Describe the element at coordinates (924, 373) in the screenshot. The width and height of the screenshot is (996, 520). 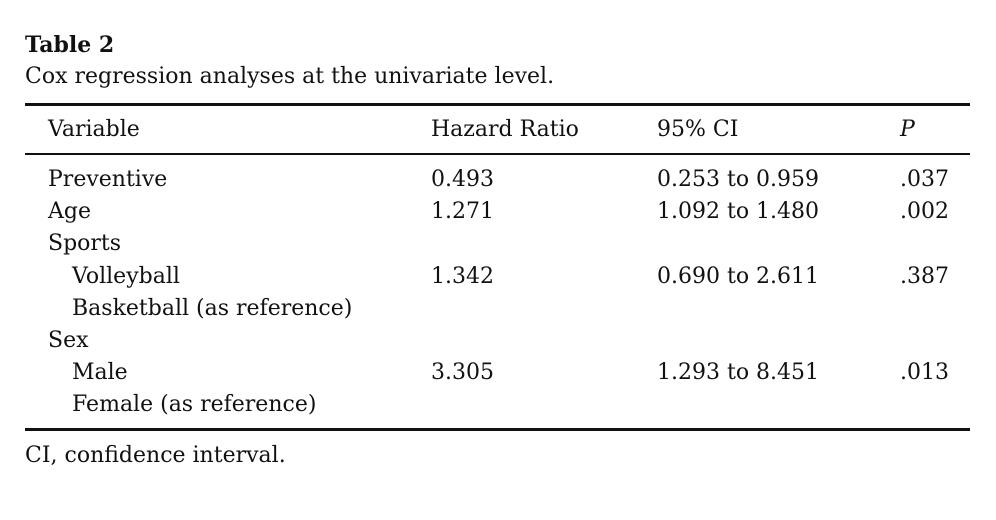
I see `table-cell: .013` at that location.